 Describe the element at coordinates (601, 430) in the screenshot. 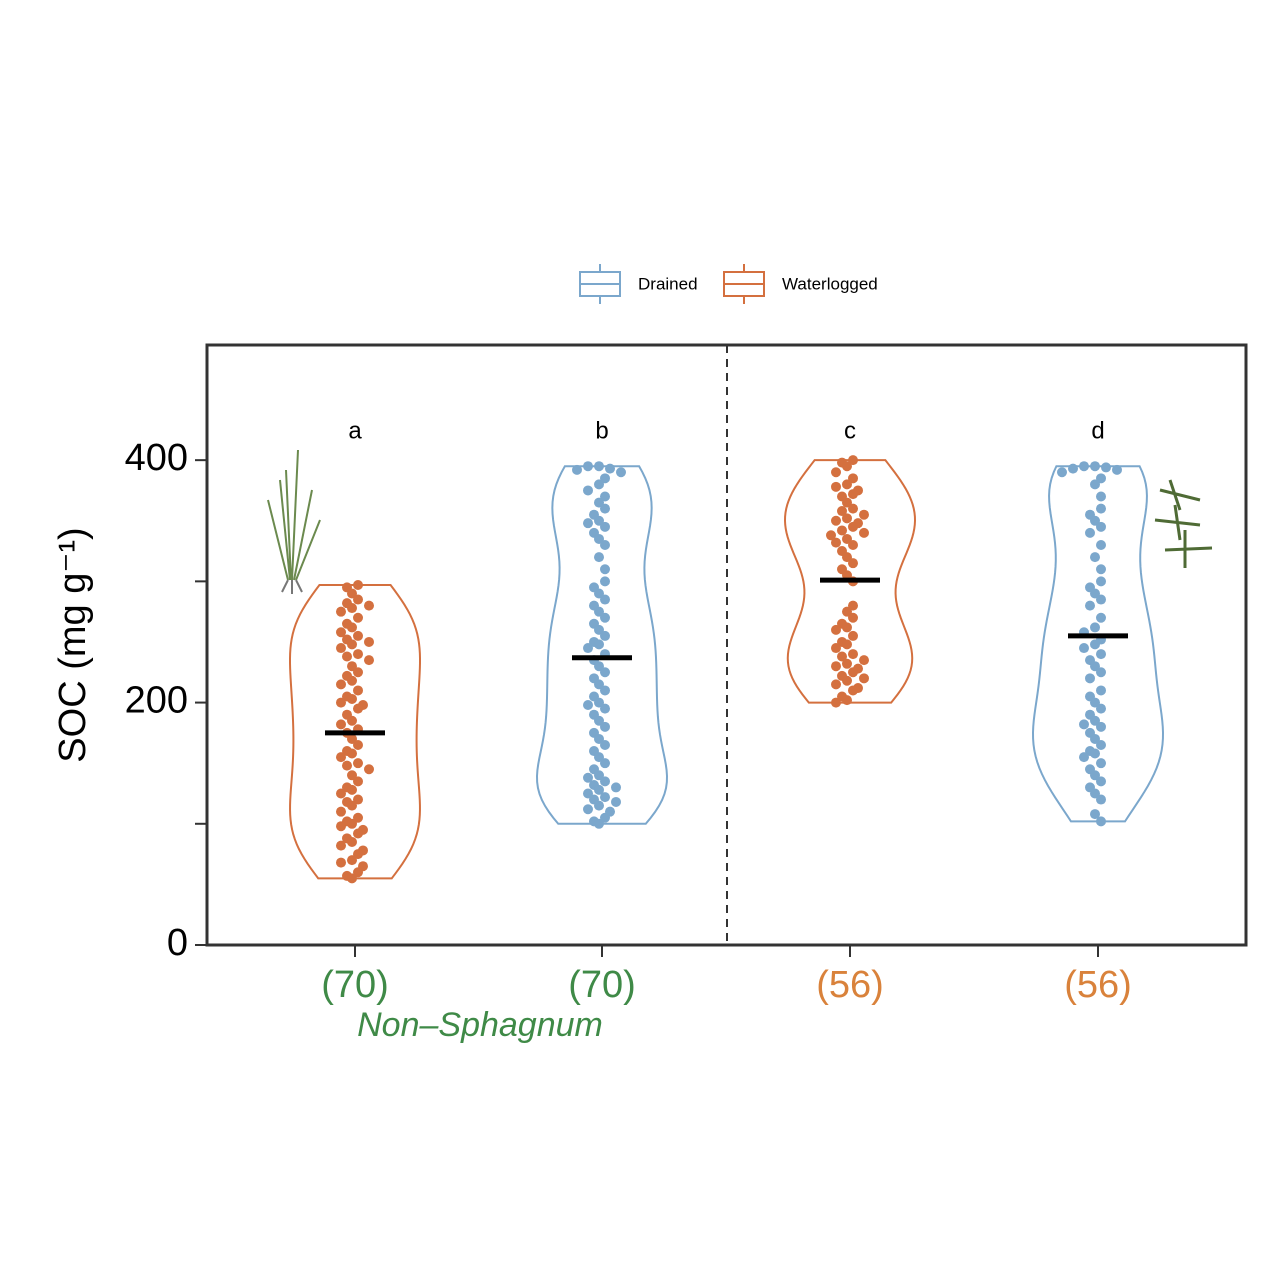

I see `group-letter: b` at that location.